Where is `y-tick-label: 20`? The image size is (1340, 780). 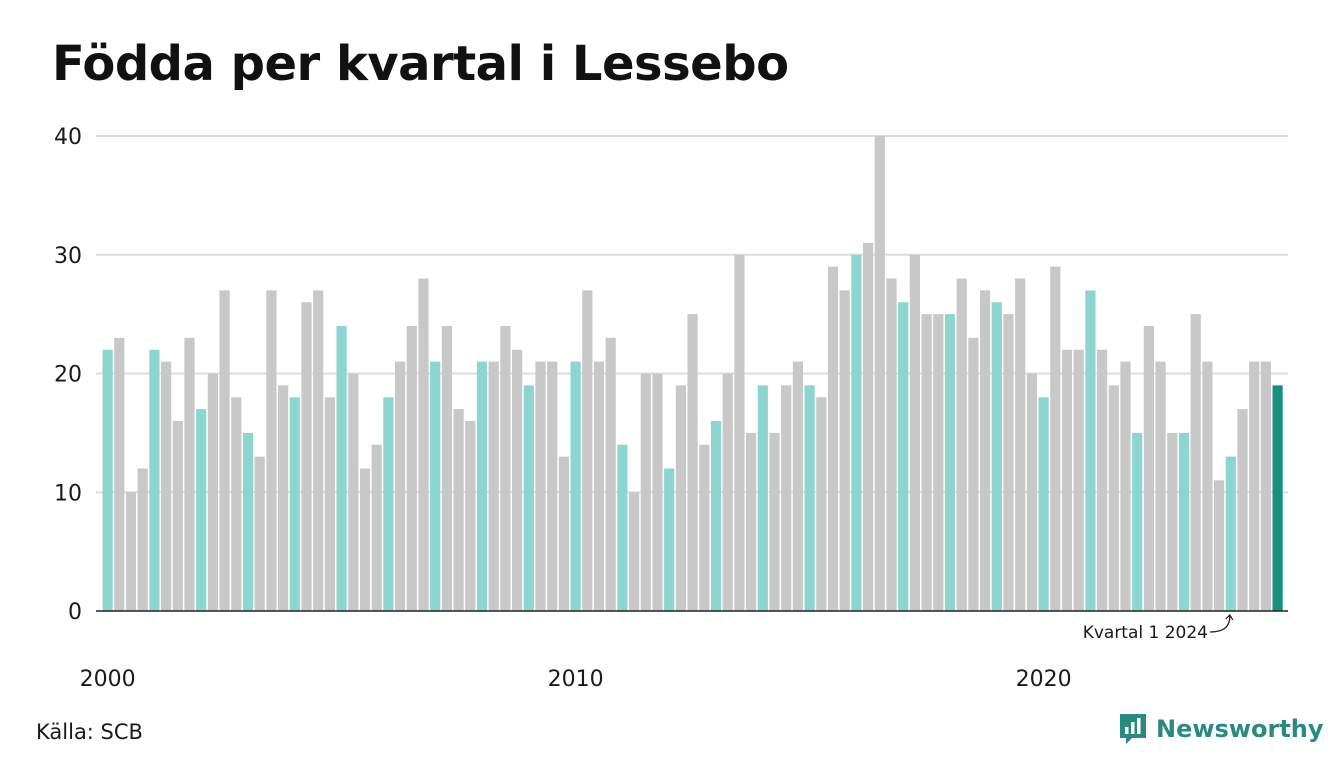 y-tick-label: 20 is located at coordinates (68, 375).